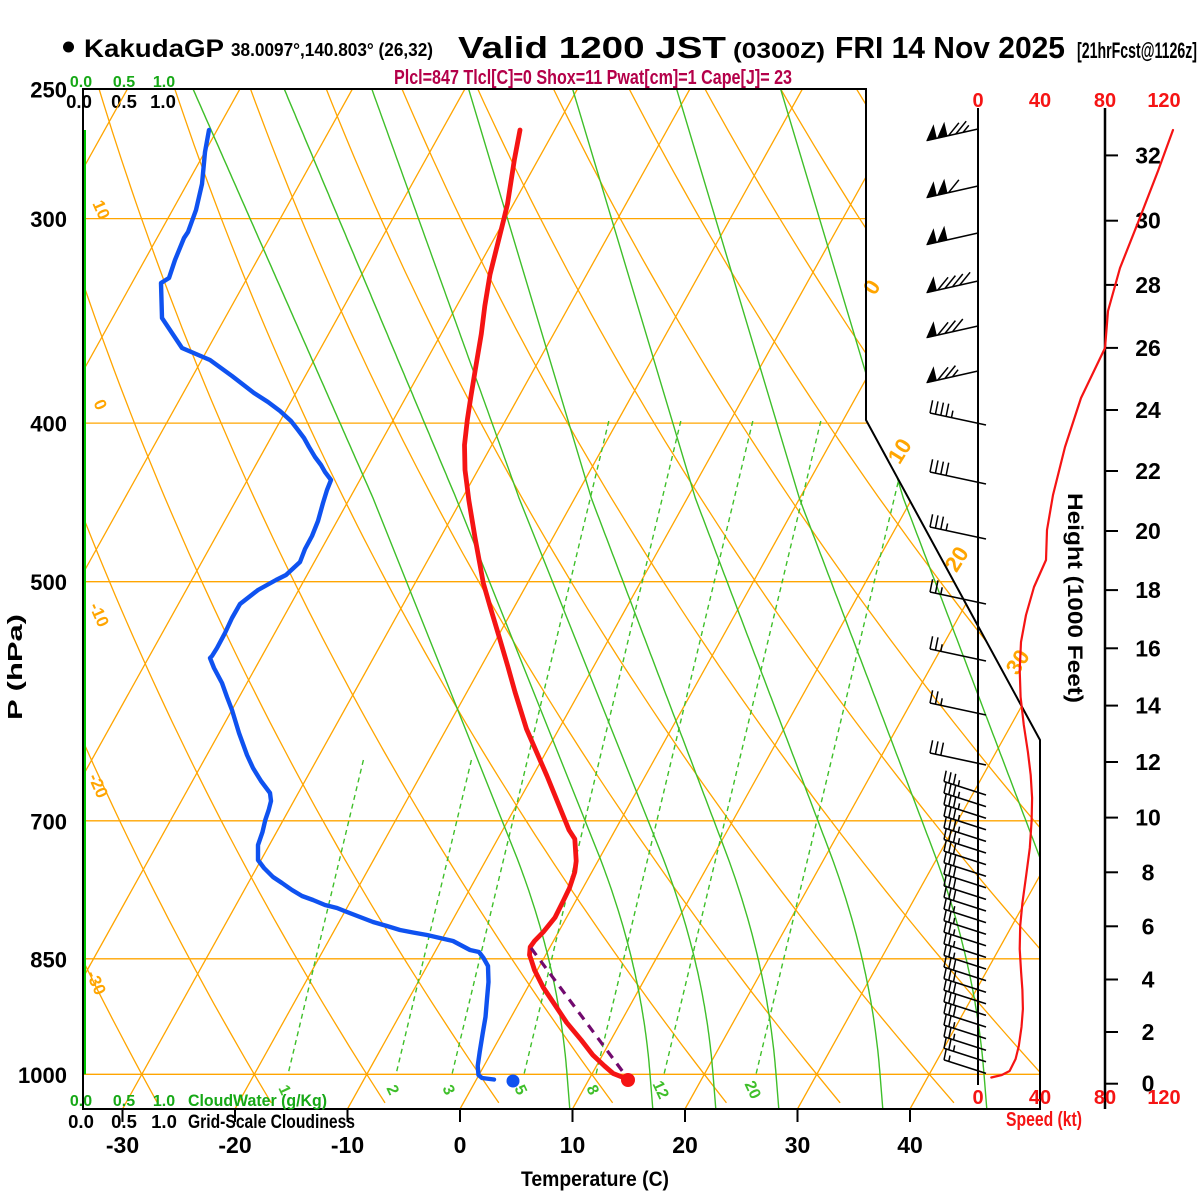  What do you see at coordinates (798, 1145) in the screenshot?
I see `svg-text: 30` at bounding box center [798, 1145].